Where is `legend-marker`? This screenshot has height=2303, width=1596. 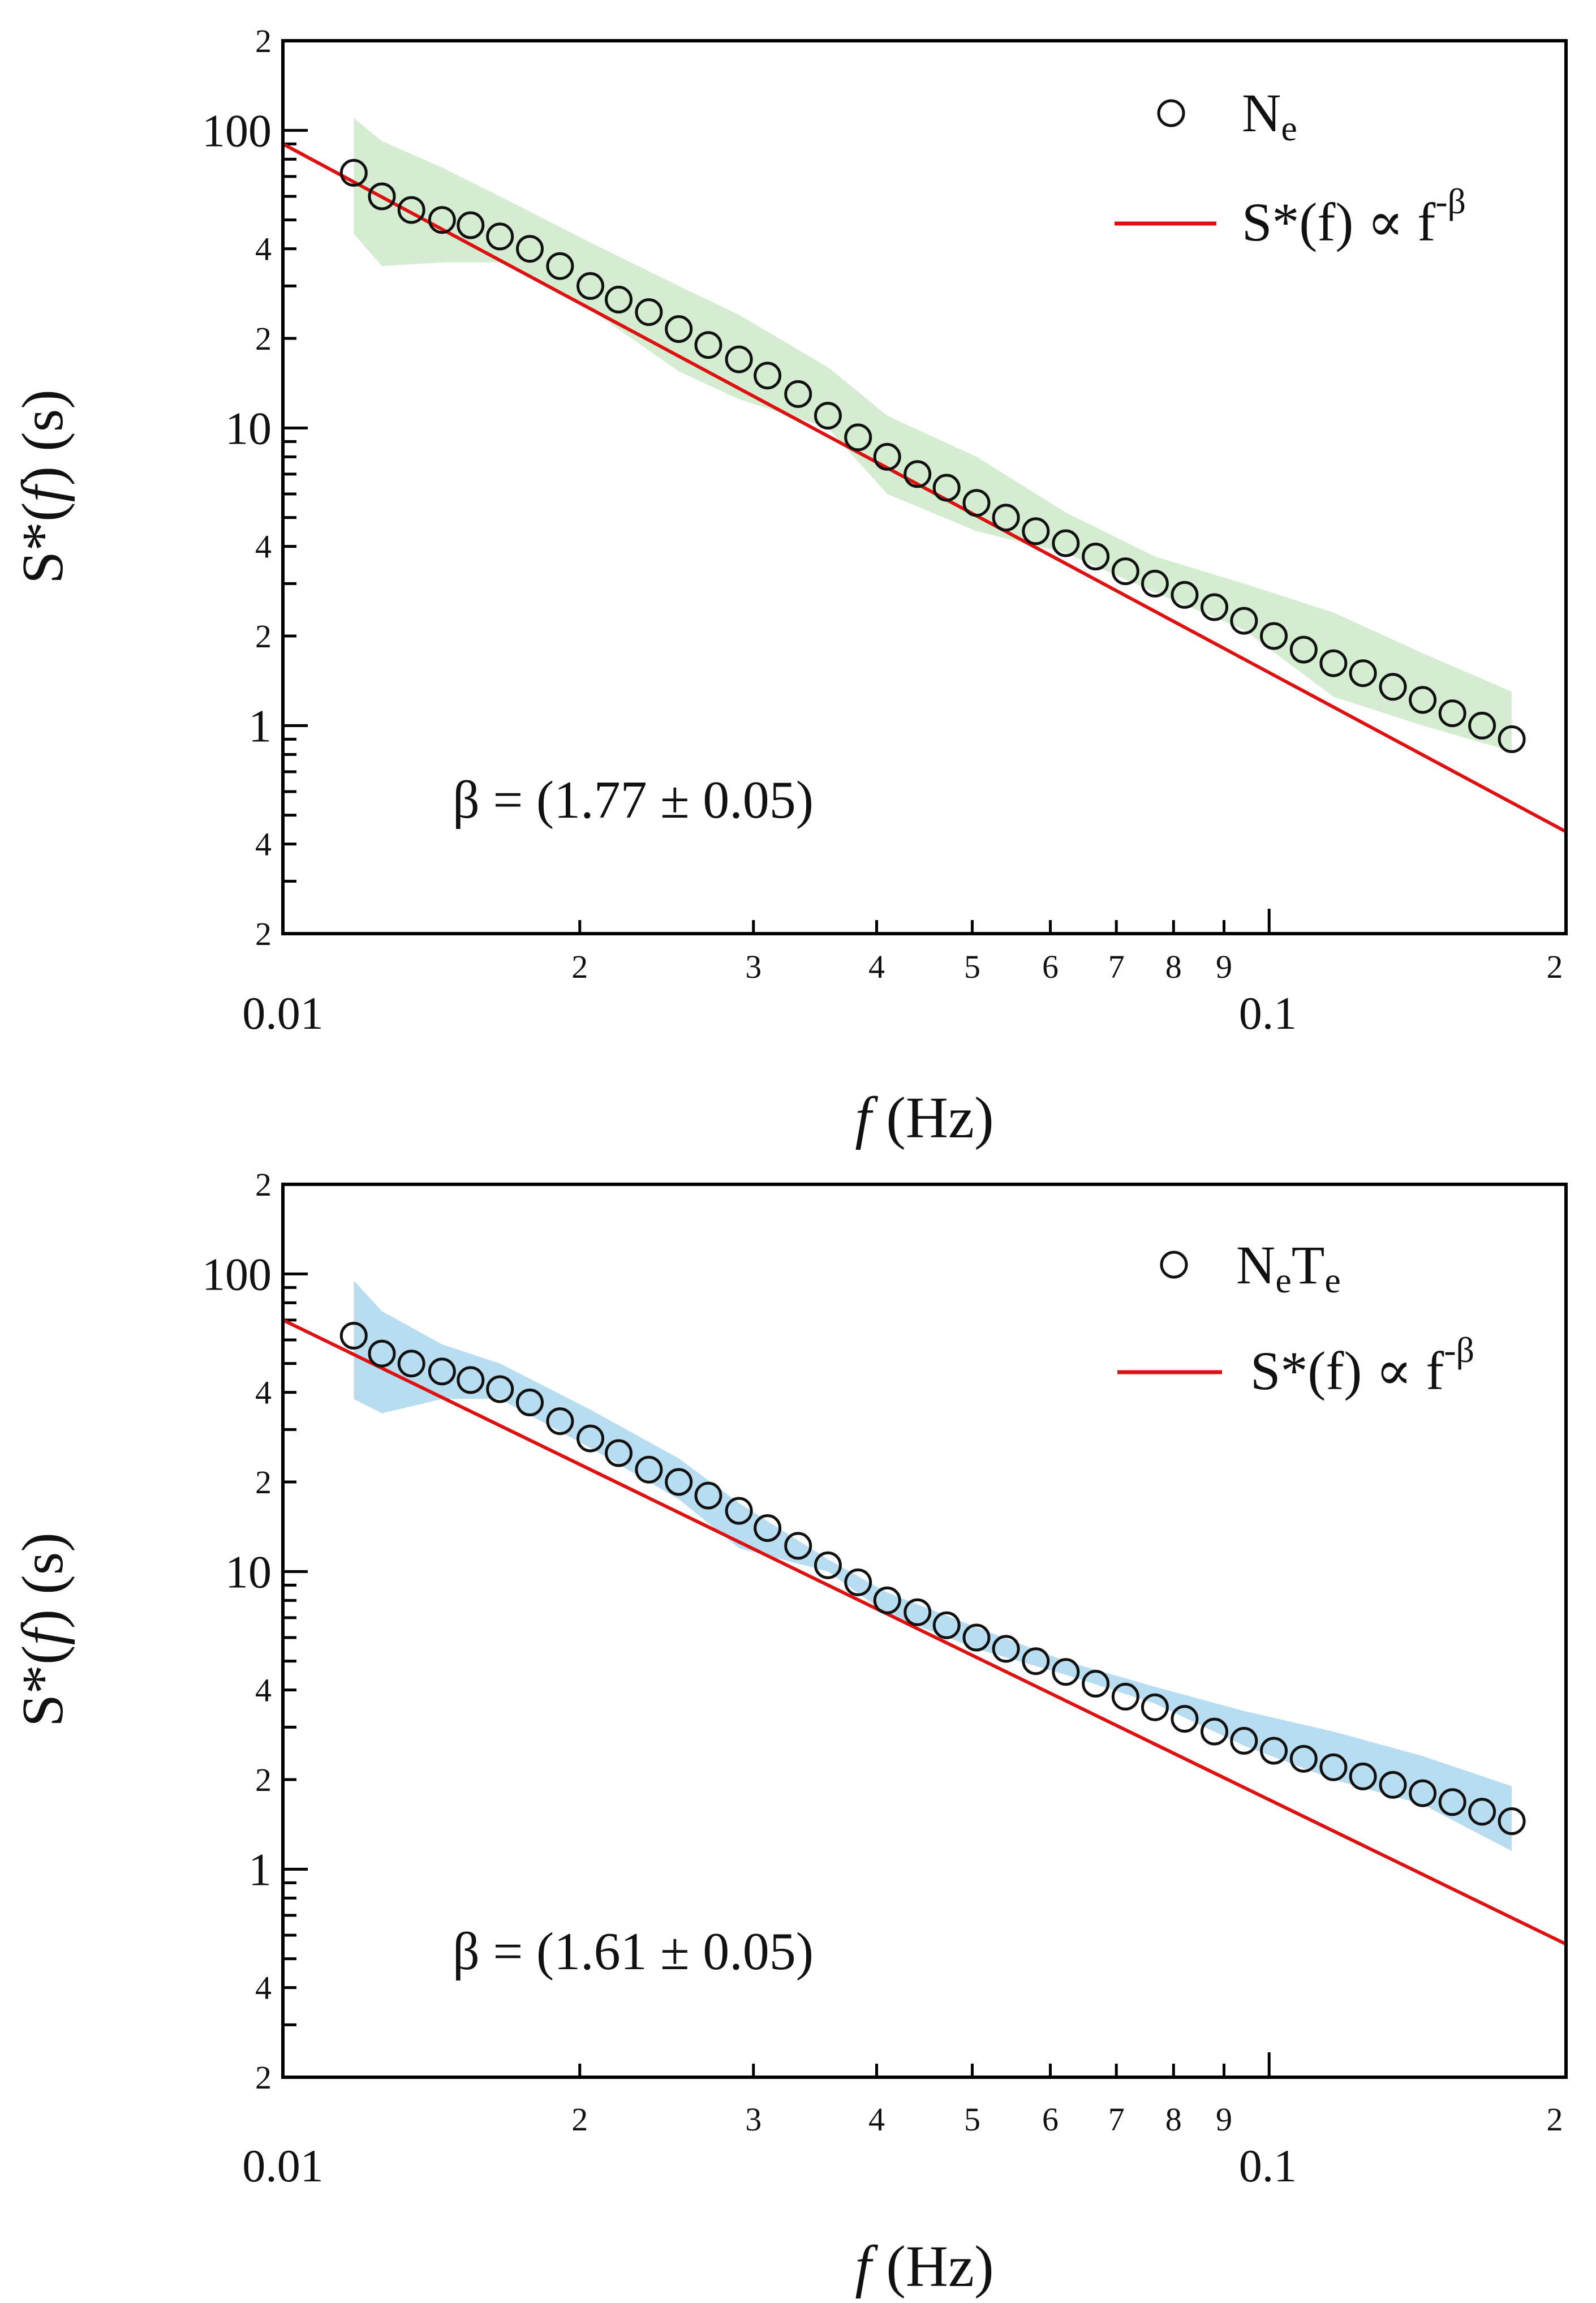
legend-marker is located at coordinates (1174, 1265).